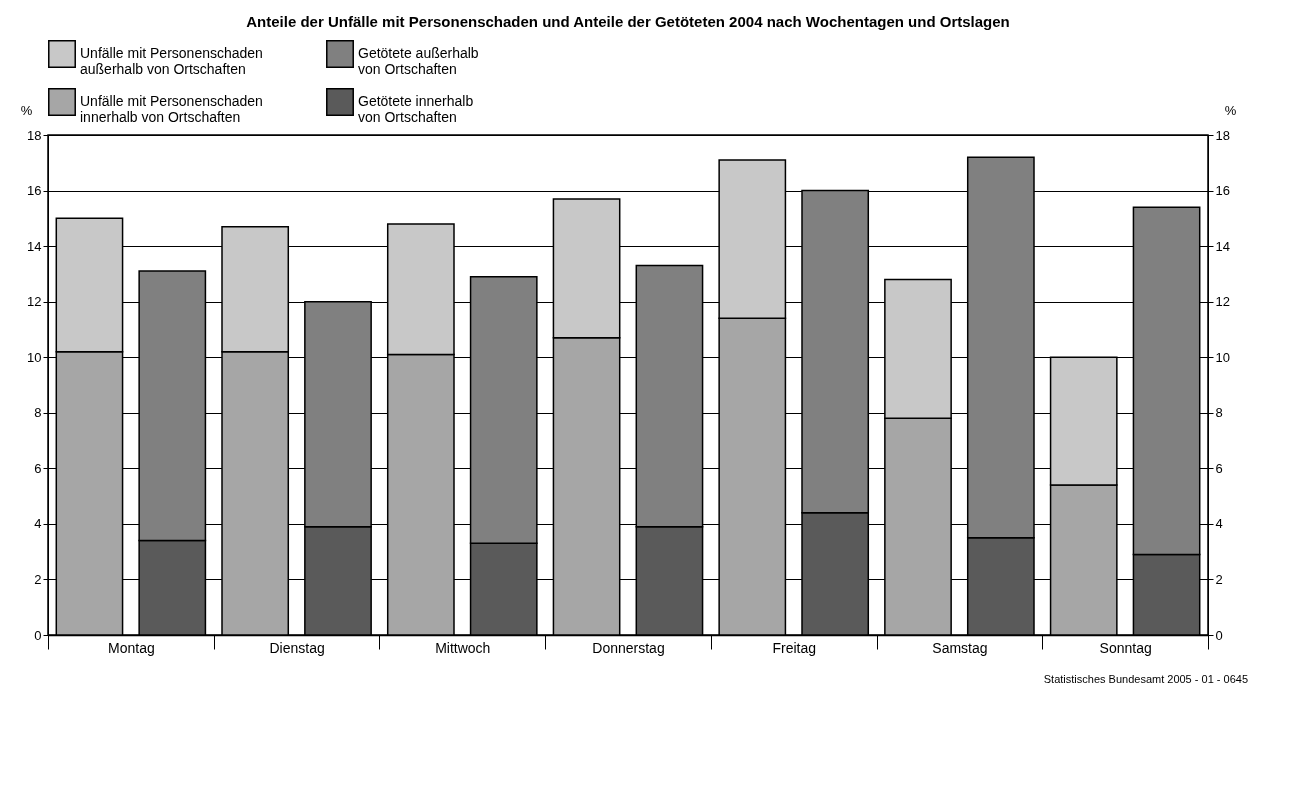  Describe the element at coordinates (26, 110) in the screenshot. I see `y-axis-title: %` at that location.